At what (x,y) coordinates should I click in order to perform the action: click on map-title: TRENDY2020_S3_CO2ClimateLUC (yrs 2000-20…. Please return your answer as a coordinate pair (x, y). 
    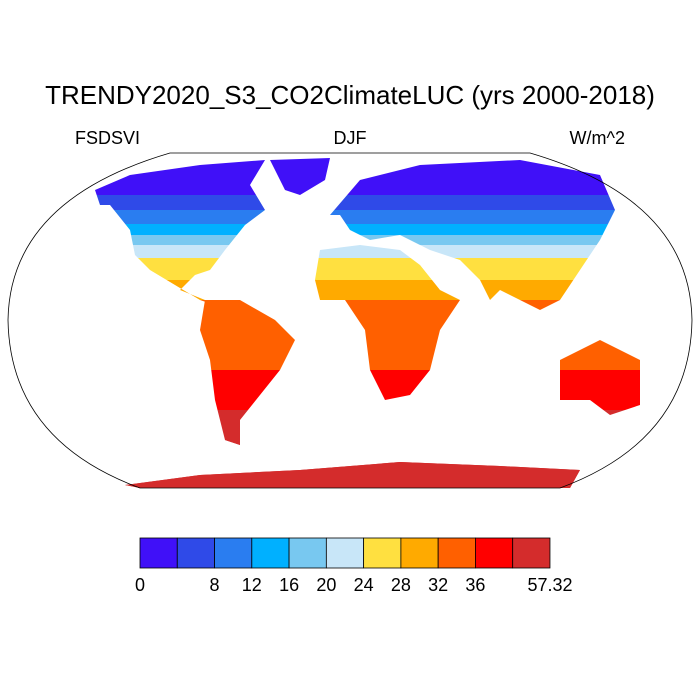
    Looking at the image, I should click on (350, 95).